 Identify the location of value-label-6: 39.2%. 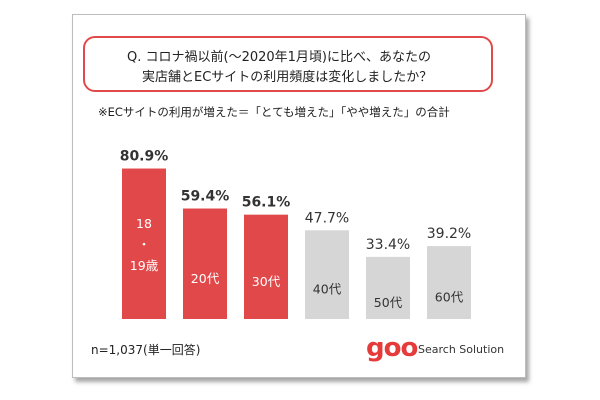
(449, 234).